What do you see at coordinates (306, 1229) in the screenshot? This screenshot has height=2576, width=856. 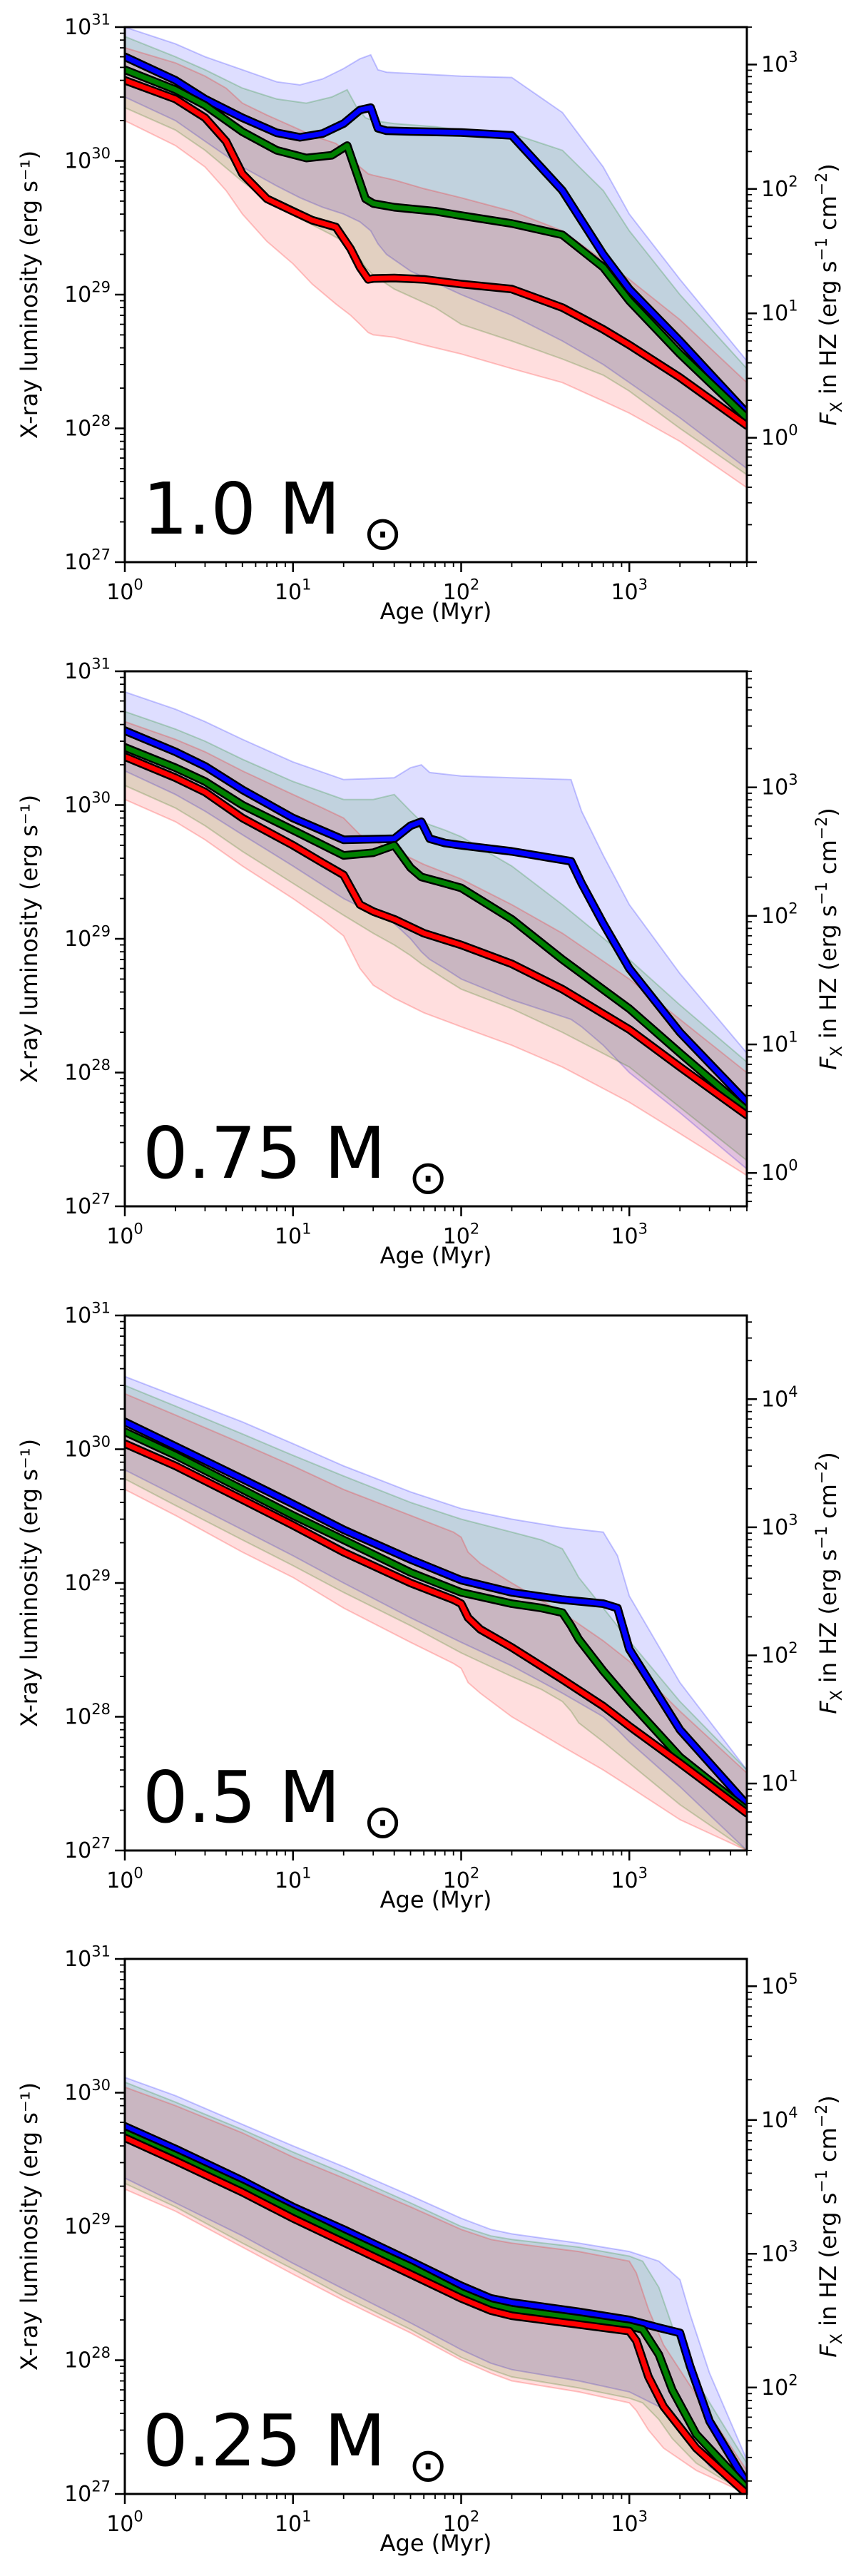 I see `x-tick-label-exp: 1` at bounding box center [306, 1229].